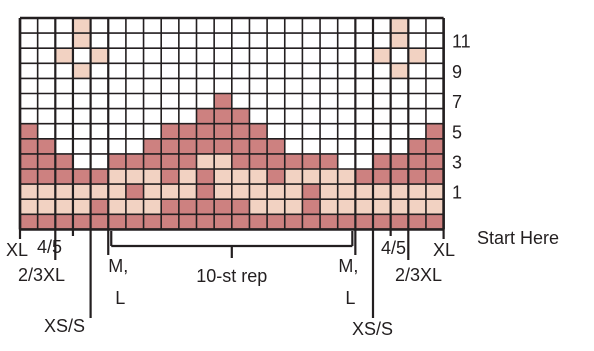  Describe the element at coordinates (64, 326) in the screenshot. I see `size-label-left: XS/S` at that location.